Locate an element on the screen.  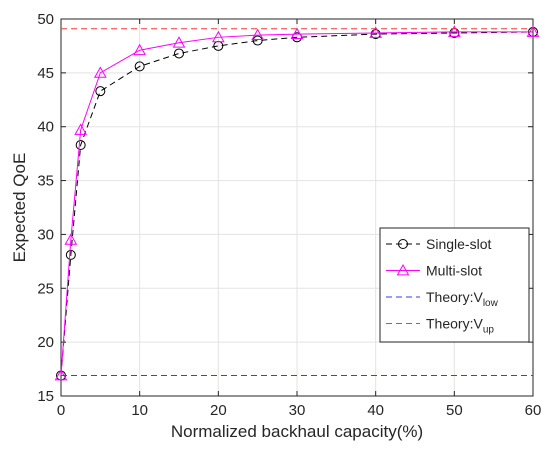
y-tick-label: 35 is located at coordinates (45, 181).